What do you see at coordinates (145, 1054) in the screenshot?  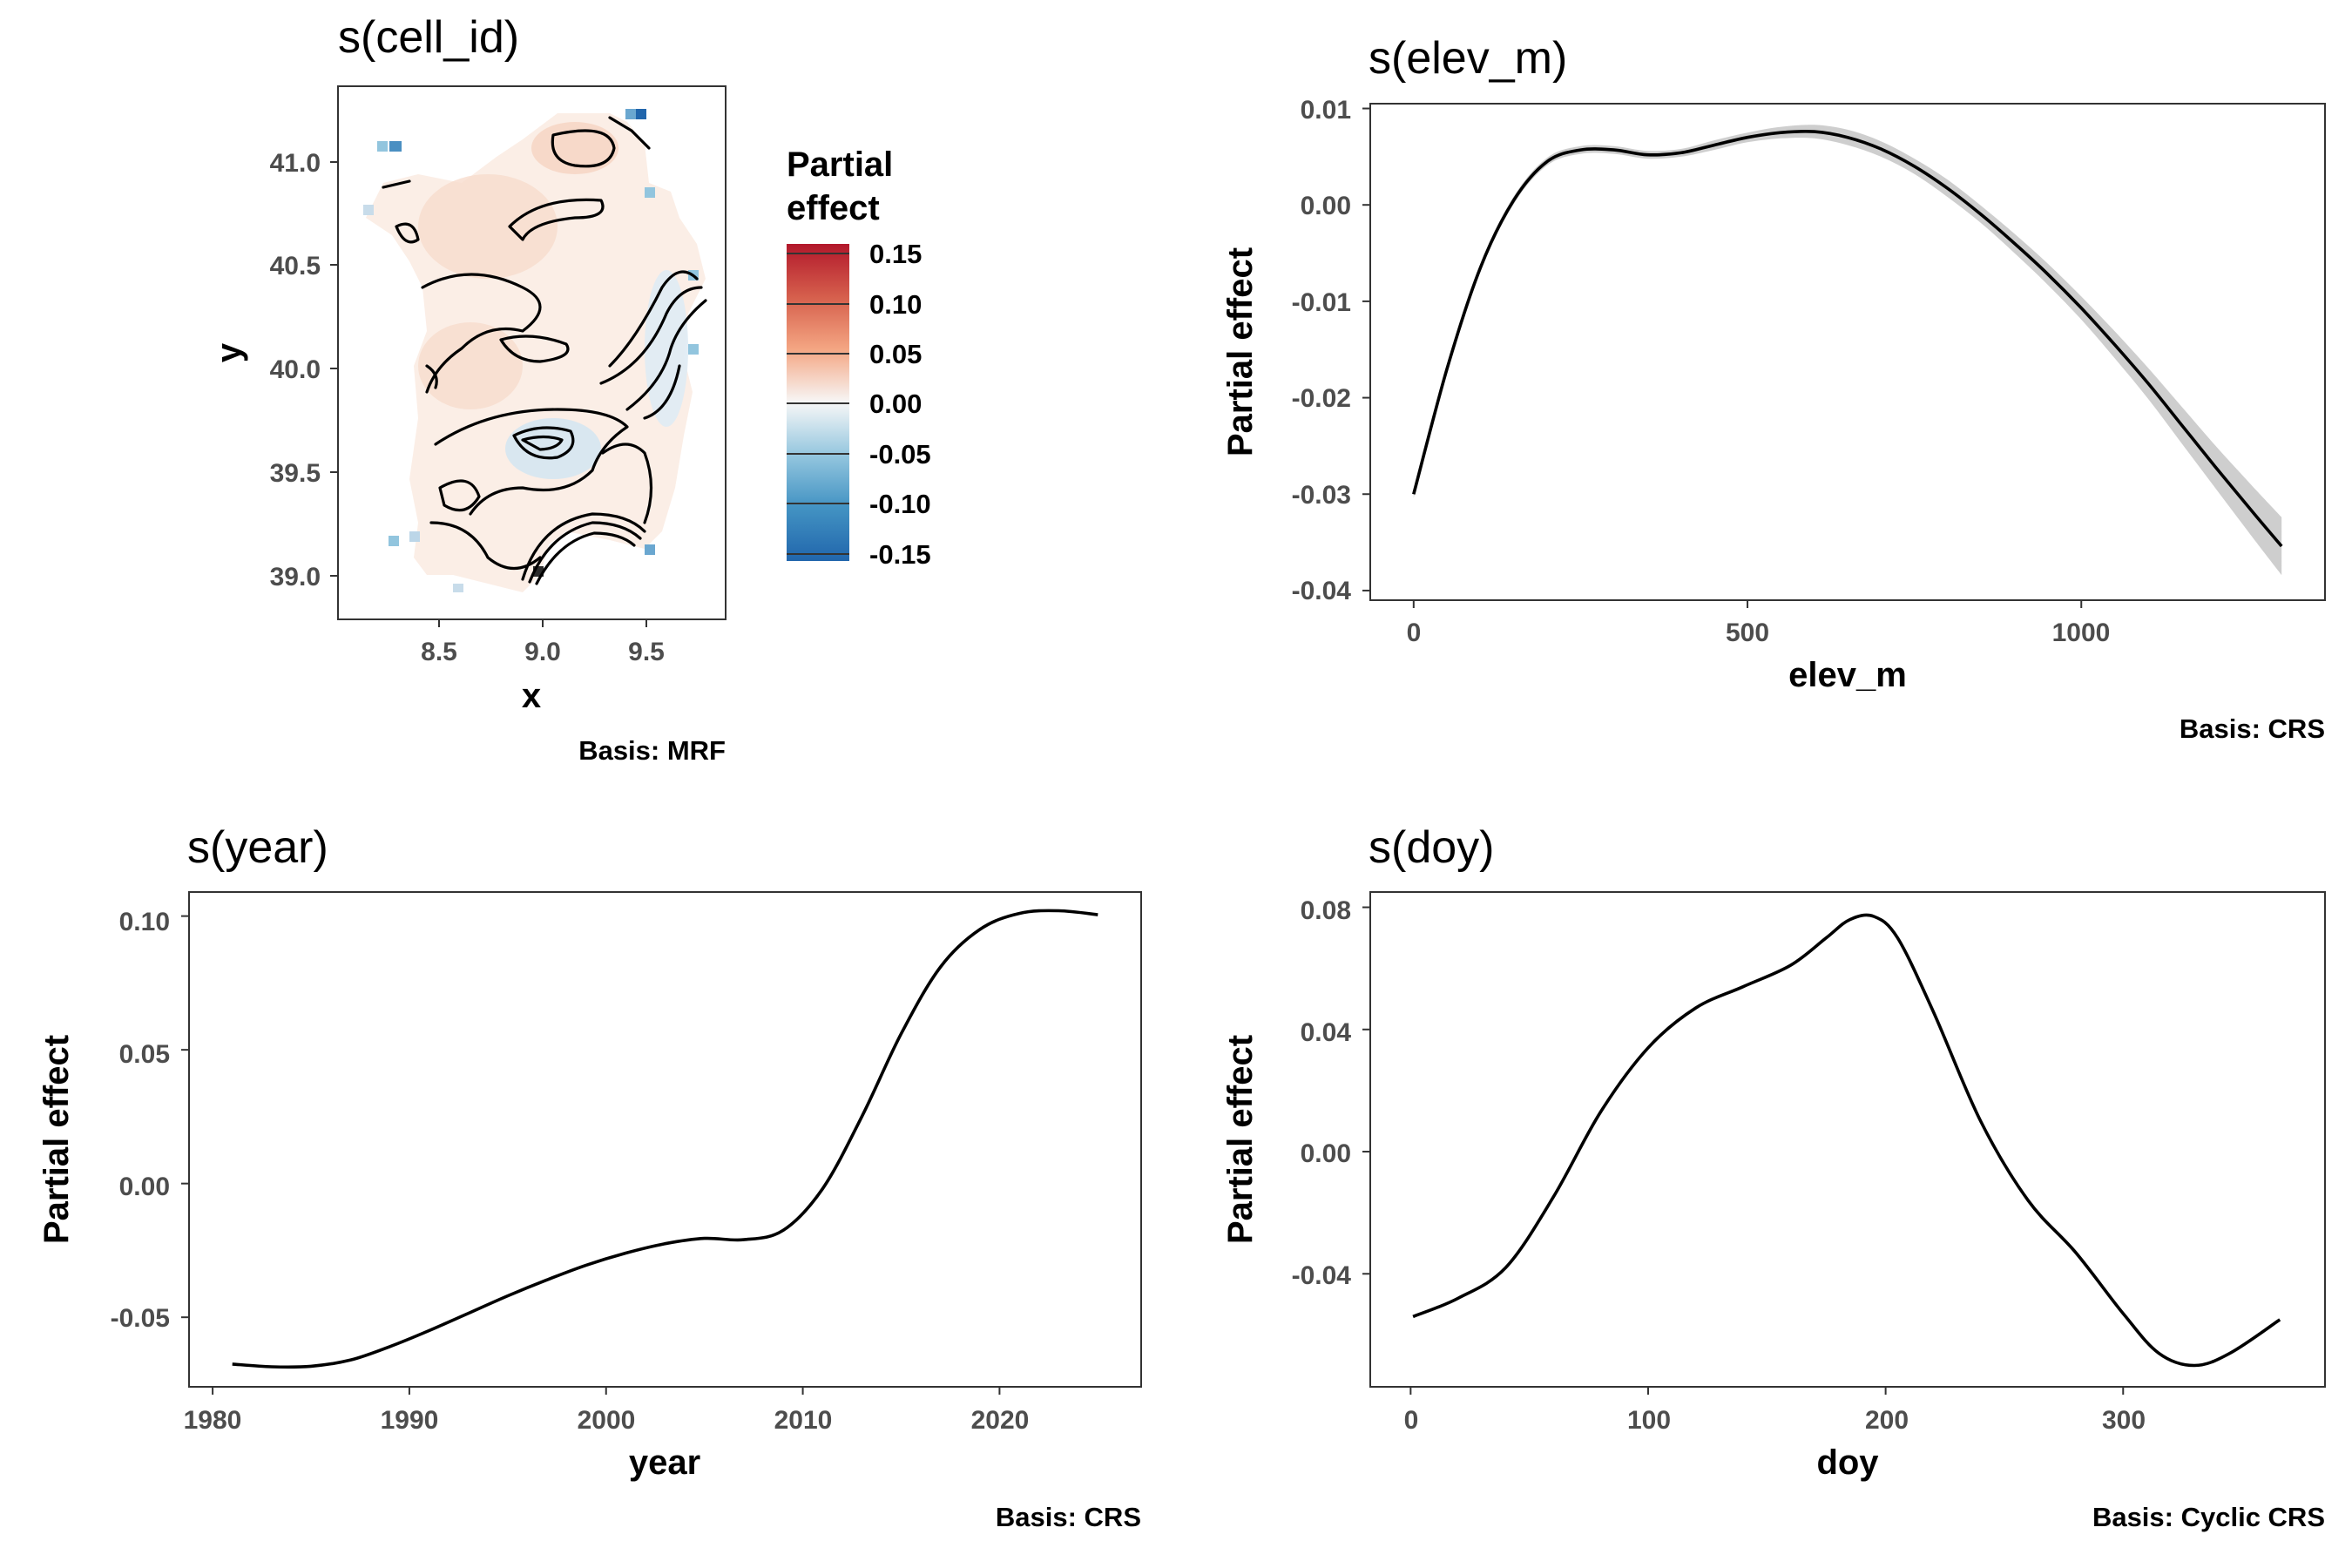 I see `y-tick-label: 0.05` at bounding box center [145, 1054].